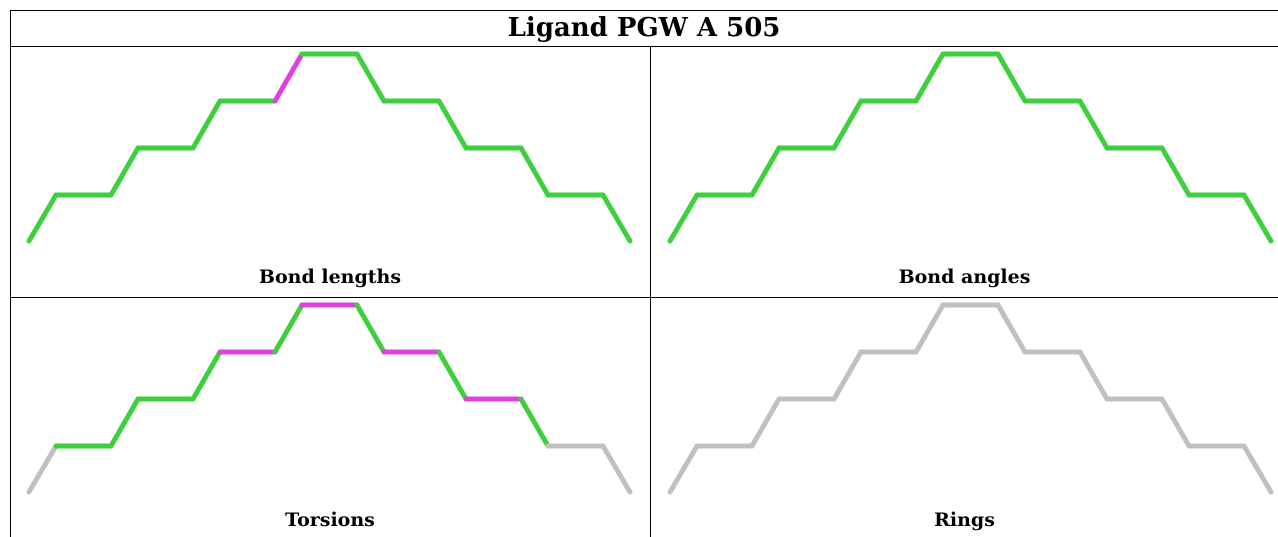  Describe the element at coordinates (10, 273) in the screenshot. I see `frame-left-border` at that location.